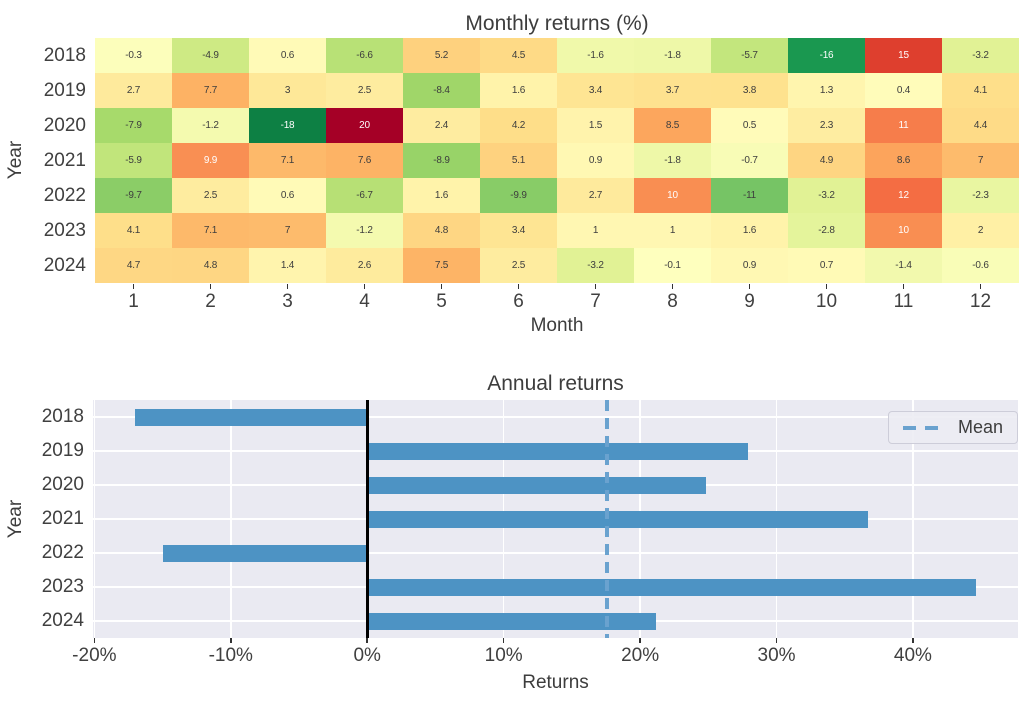  What do you see at coordinates (441, 90) in the screenshot?
I see `heatmap-cell-value: -8.4` at bounding box center [441, 90].